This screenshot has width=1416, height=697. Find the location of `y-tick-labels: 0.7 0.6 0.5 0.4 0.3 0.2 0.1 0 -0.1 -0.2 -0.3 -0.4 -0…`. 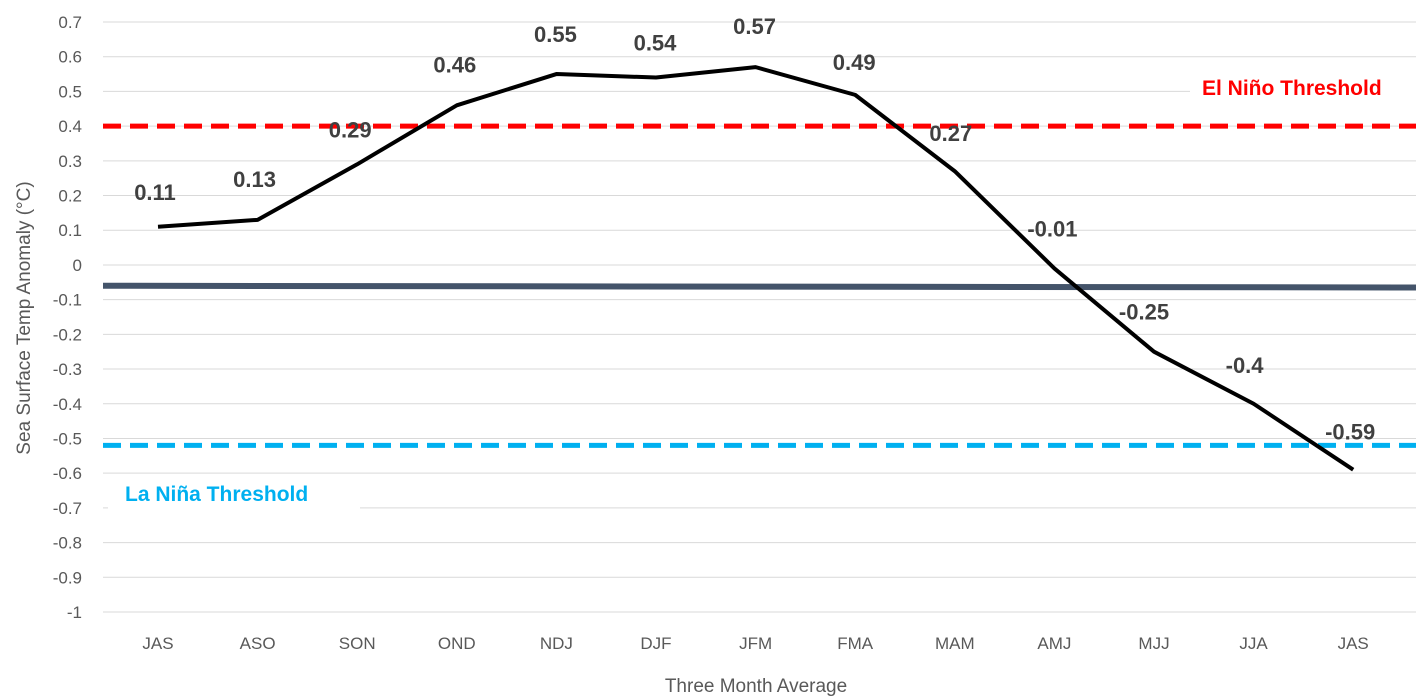

y-tick-labels: 0.7 0.6 0.5 0.4 0.3 0.2 0.1 0 -0.1 -0.2 -0.3 -0.4 -0… is located at coordinates (67, 317).